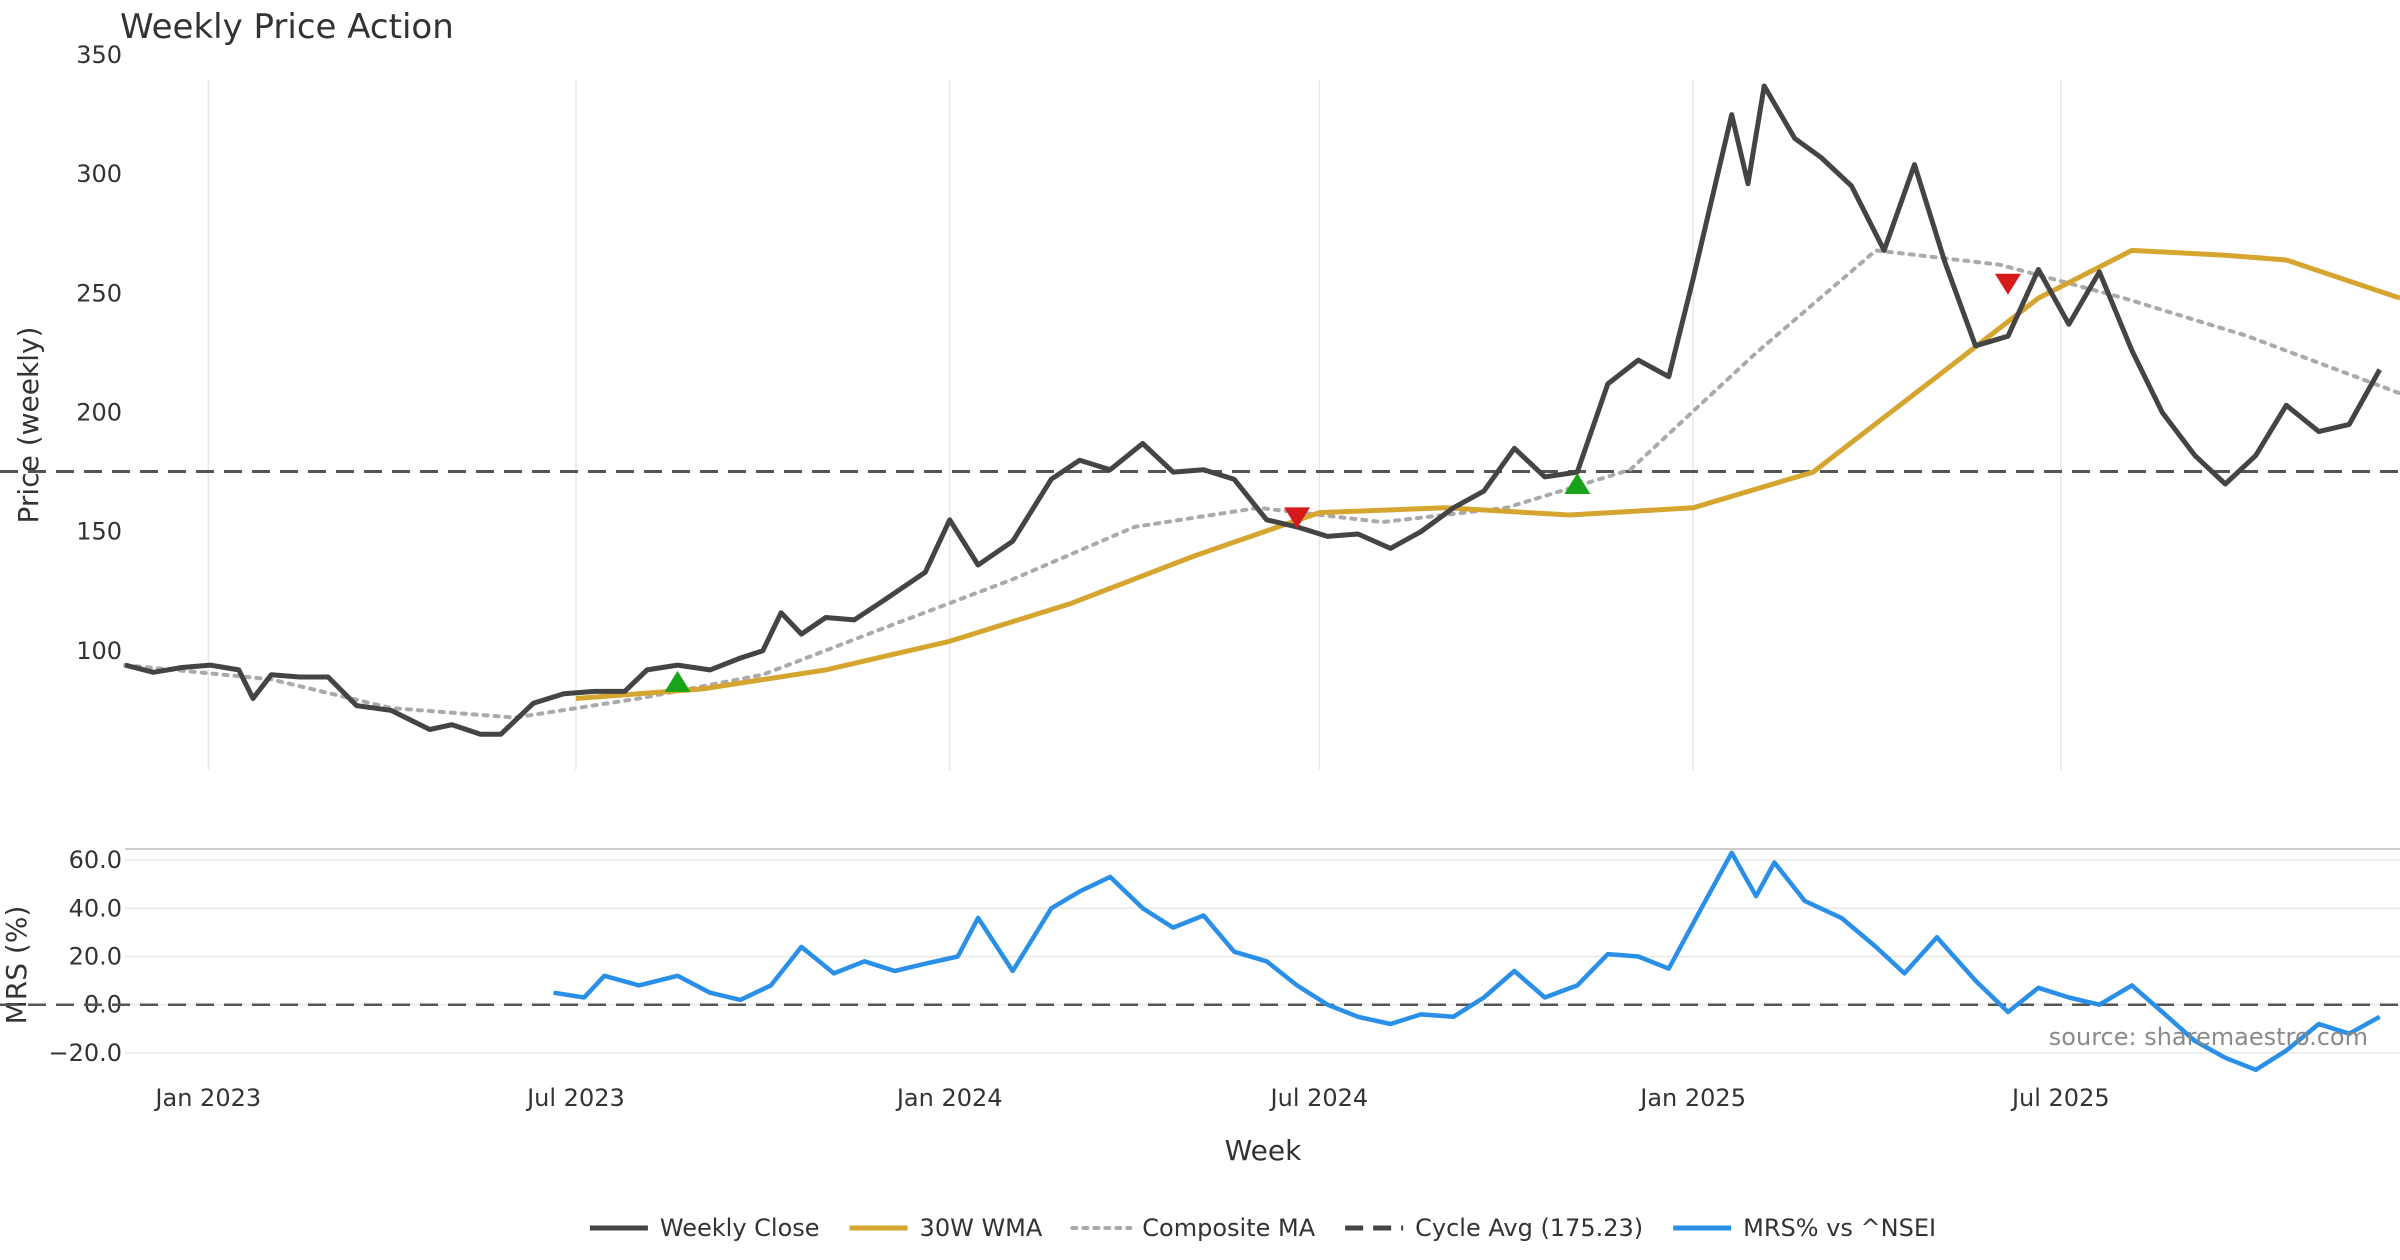  Describe the element at coordinates (95, 860) in the screenshot. I see `bottom-y-tick-label: 60.0` at that location.